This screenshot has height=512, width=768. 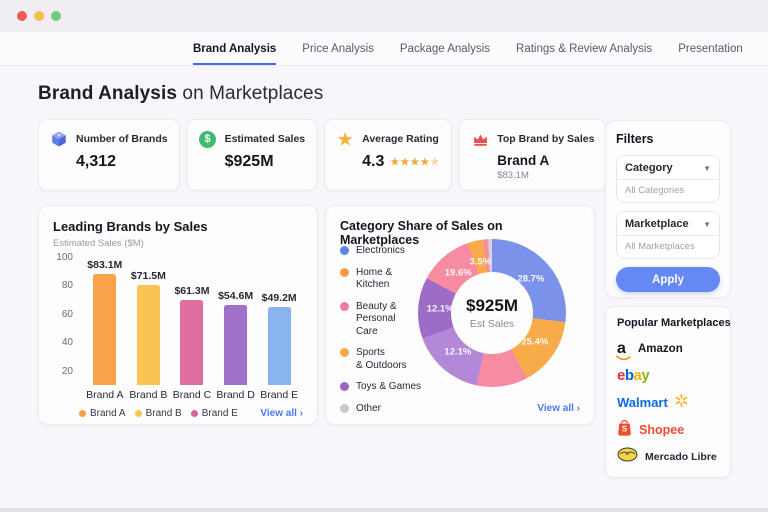 I want to click on donut-center: $925M Est Sales, so click(x=492, y=313).